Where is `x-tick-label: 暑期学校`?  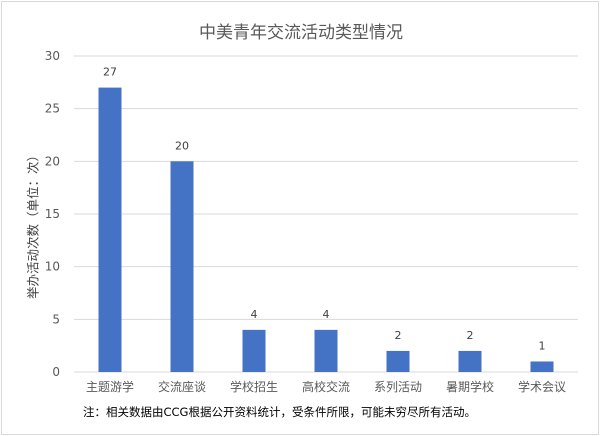
x-tick-label: 暑期学校 is located at coordinates (470, 386).